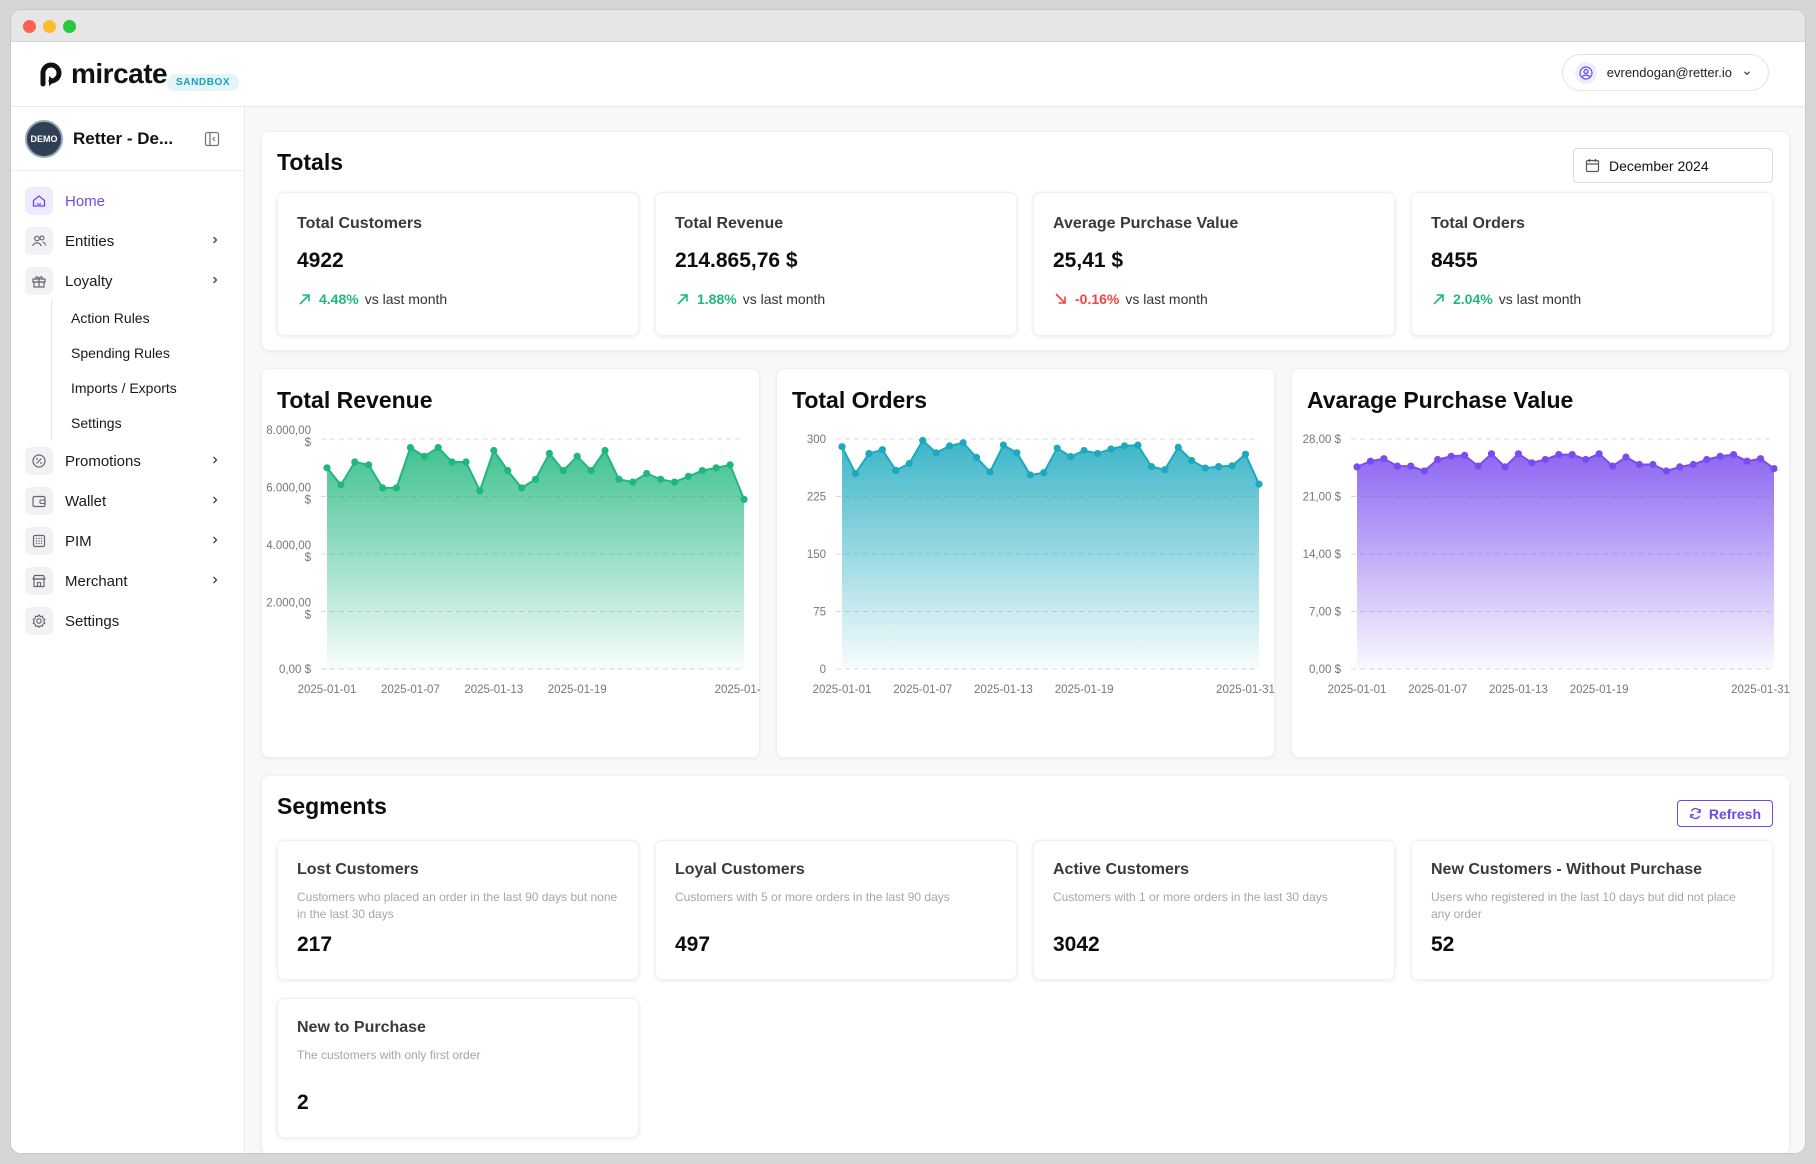  Describe the element at coordinates (127, 581) in the screenshot. I see `sidebar-item-merchant: Merchant` at that location.